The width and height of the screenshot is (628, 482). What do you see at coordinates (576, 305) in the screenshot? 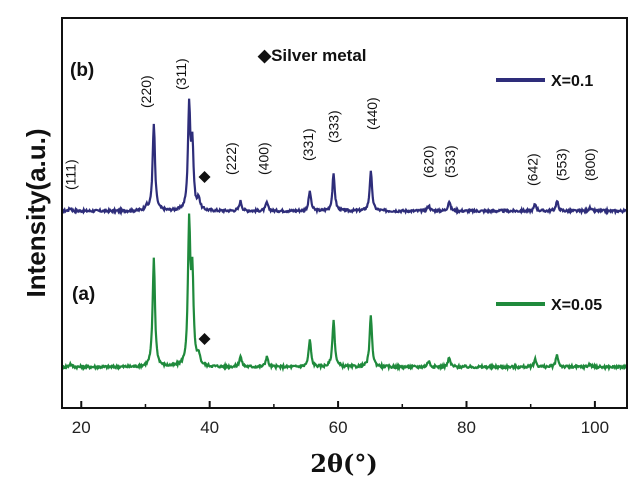
I see `legend-label-x-0.05: X=0.05` at bounding box center [576, 305].